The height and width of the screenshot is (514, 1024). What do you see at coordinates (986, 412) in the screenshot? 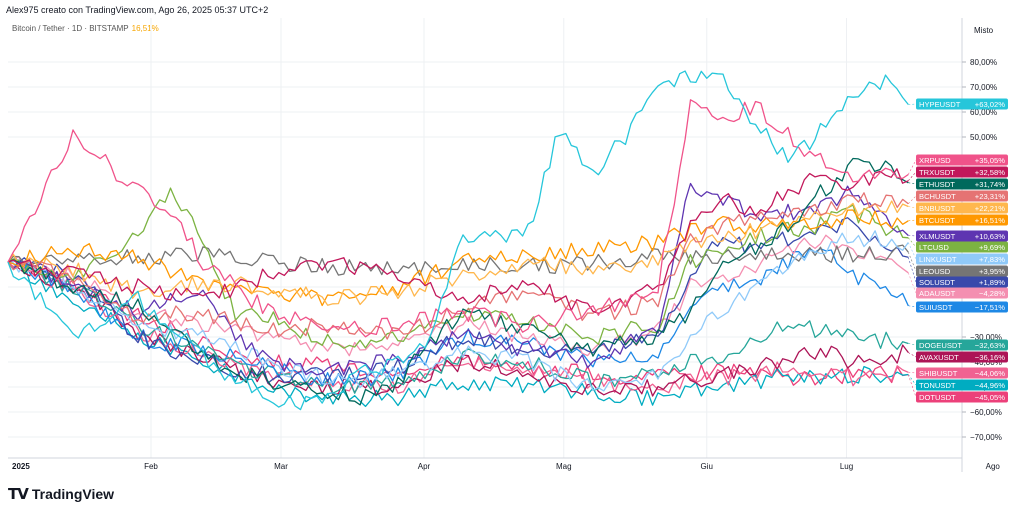
I see `y-tick-label: −60,00%` at bounding box center [986, 412].